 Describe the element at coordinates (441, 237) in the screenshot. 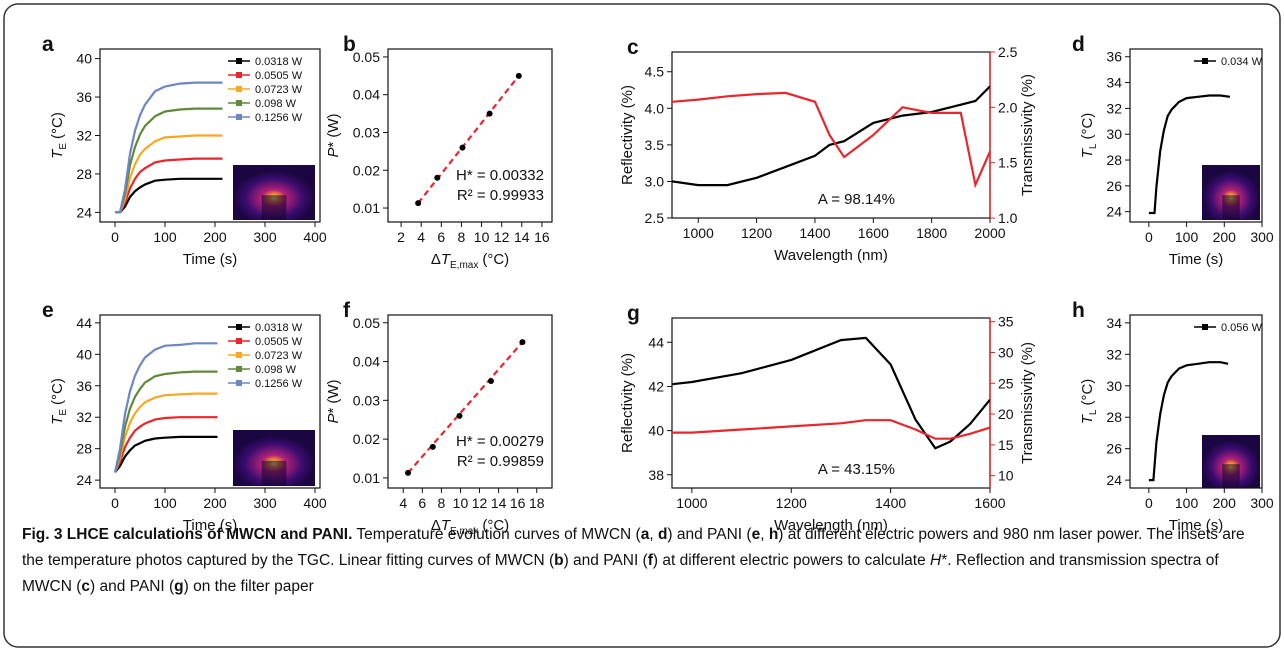

I see `x-tick-label: 6` at that location.